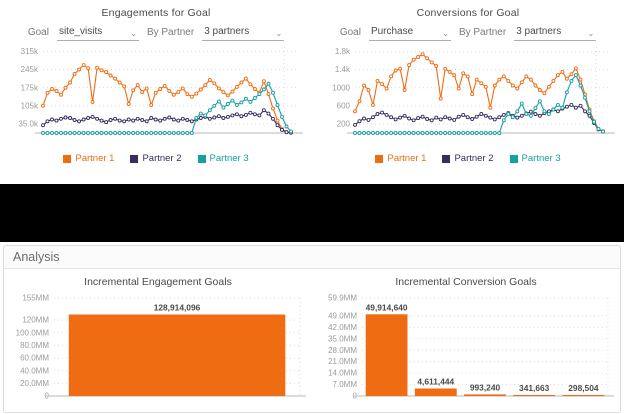 The image size is (624, 414). What do you see at coordinates (30, 51) in the screenshot?
I see `svg-text: 315k` at bounding box center [30, 51].